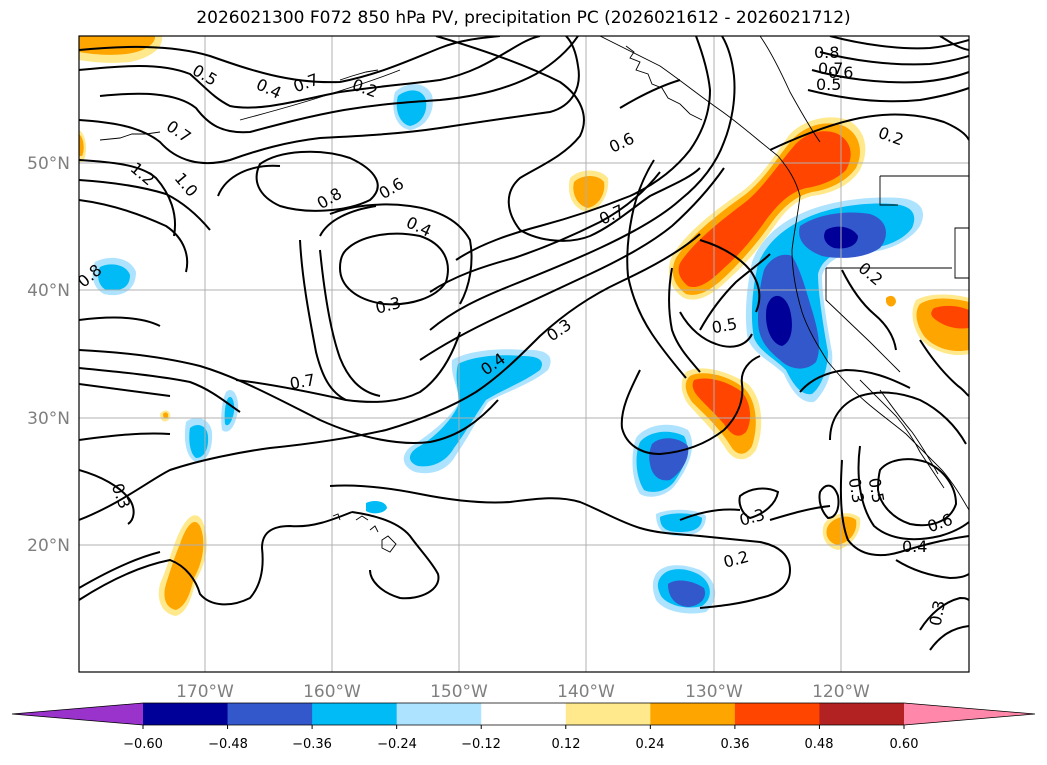 This screenshot has height=765, width=1047. I want to click on lat-tick-label: 20°N, so click(48, 546).